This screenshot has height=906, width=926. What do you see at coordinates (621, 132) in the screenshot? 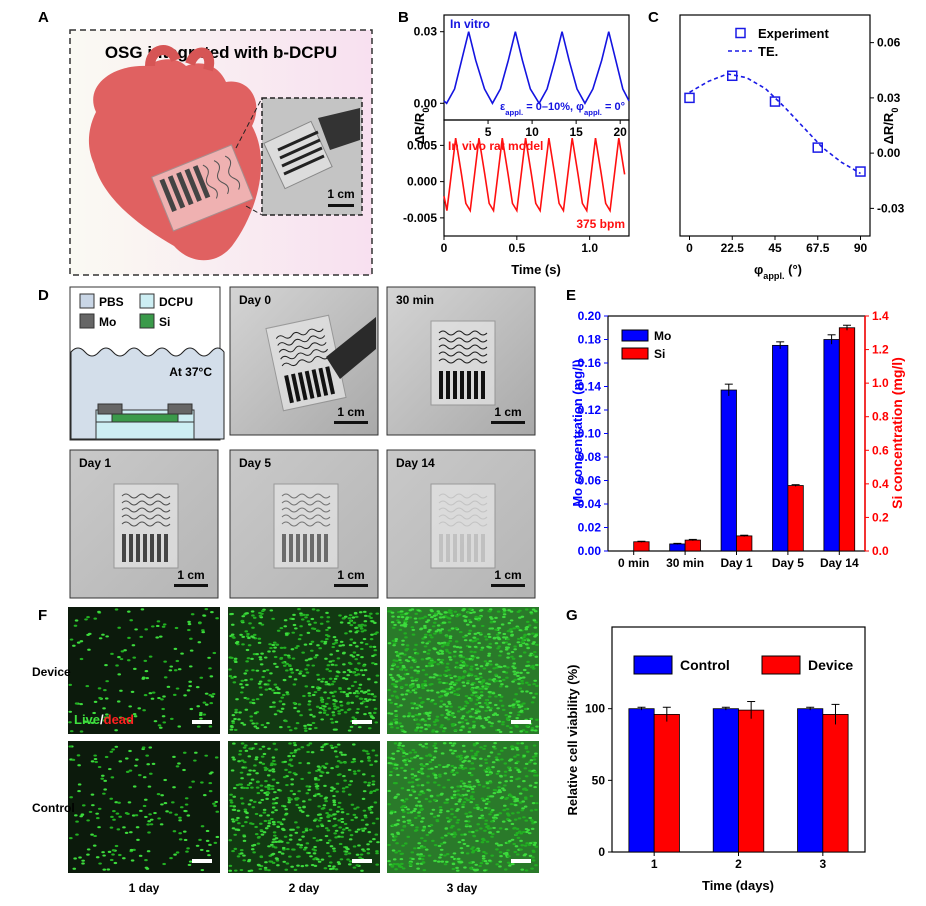
I see `x-tick-label: 20` at bounding box center [621, 132].